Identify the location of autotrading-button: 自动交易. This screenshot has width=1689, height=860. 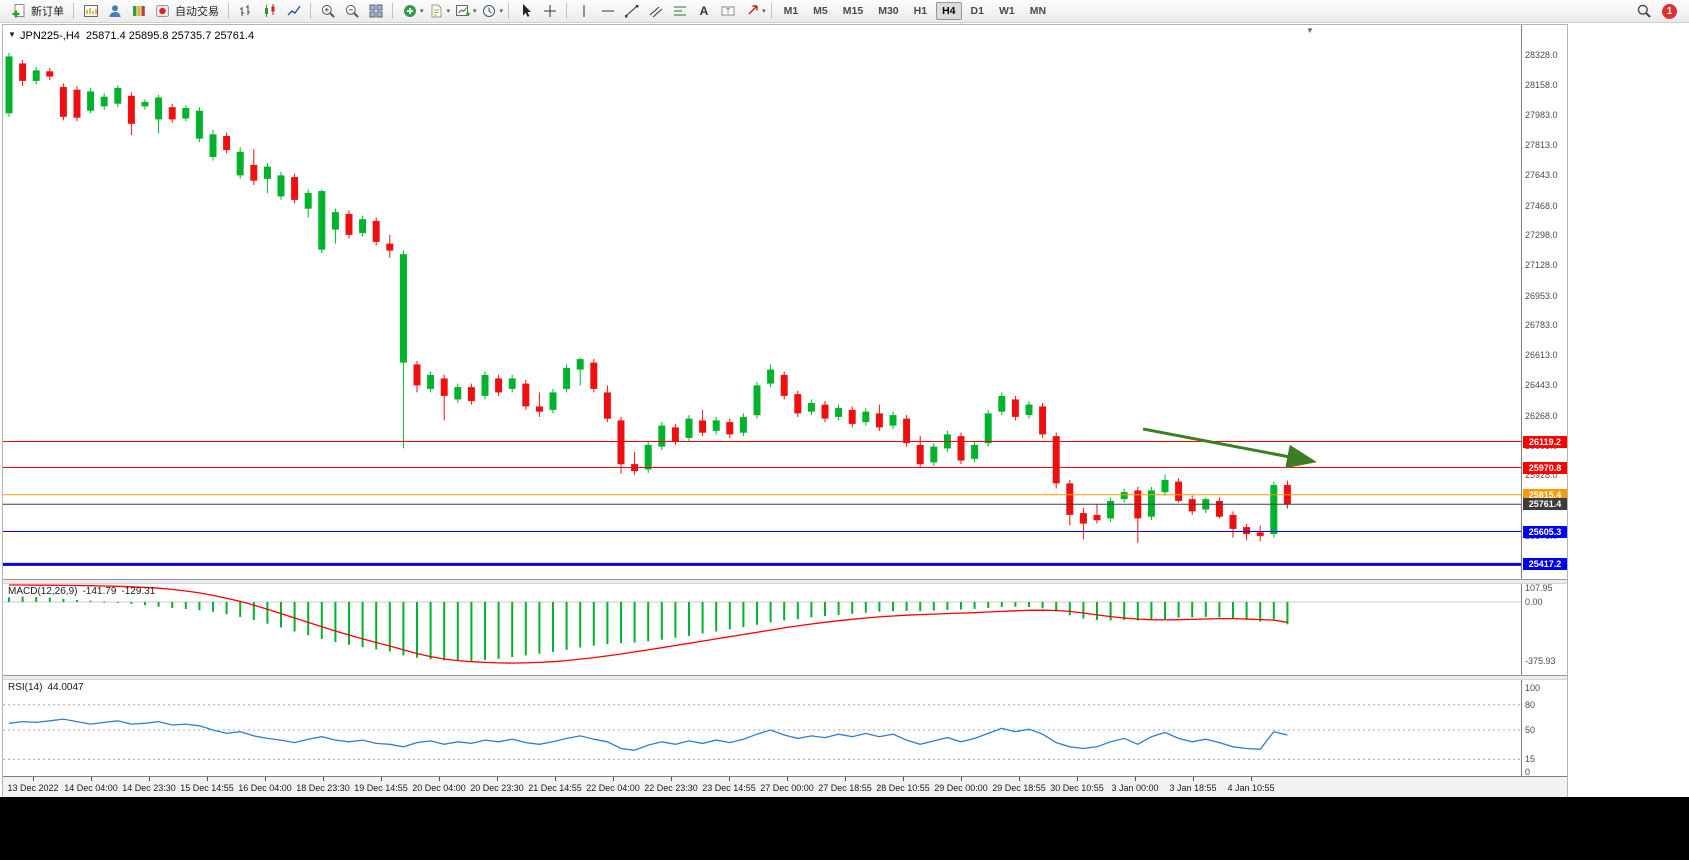
(187, 11).